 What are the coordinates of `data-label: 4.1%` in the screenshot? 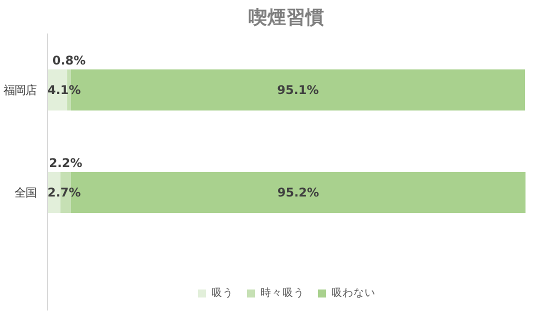 It's located at (64, 89).